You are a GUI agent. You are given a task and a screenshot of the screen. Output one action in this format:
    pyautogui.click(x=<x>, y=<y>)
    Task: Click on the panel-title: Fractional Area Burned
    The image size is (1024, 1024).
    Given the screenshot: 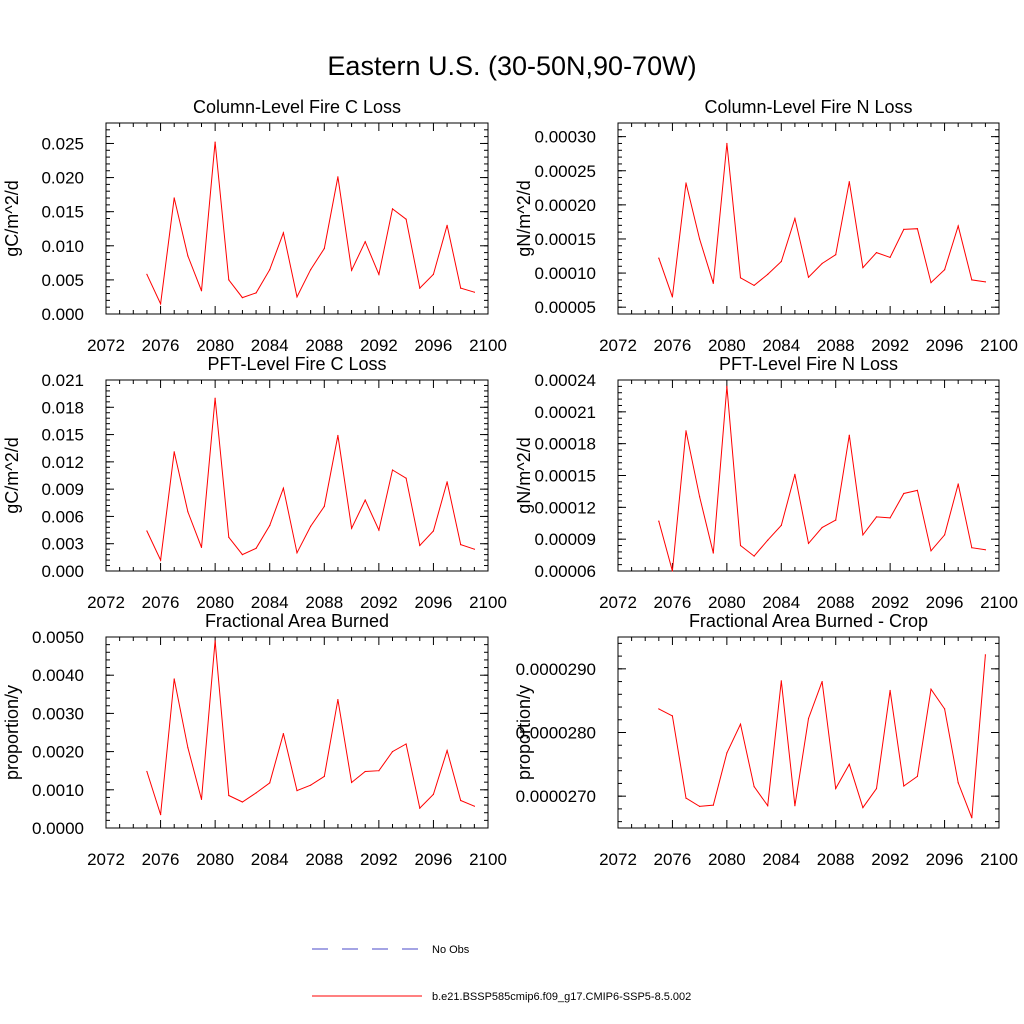 What is the action you would take?
    pyautogui.click(x=297, y=621)
    